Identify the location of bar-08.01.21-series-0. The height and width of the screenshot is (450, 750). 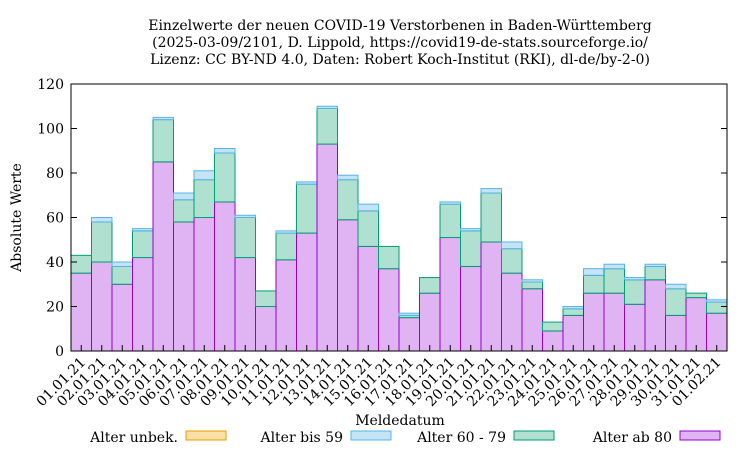
(225, 276).